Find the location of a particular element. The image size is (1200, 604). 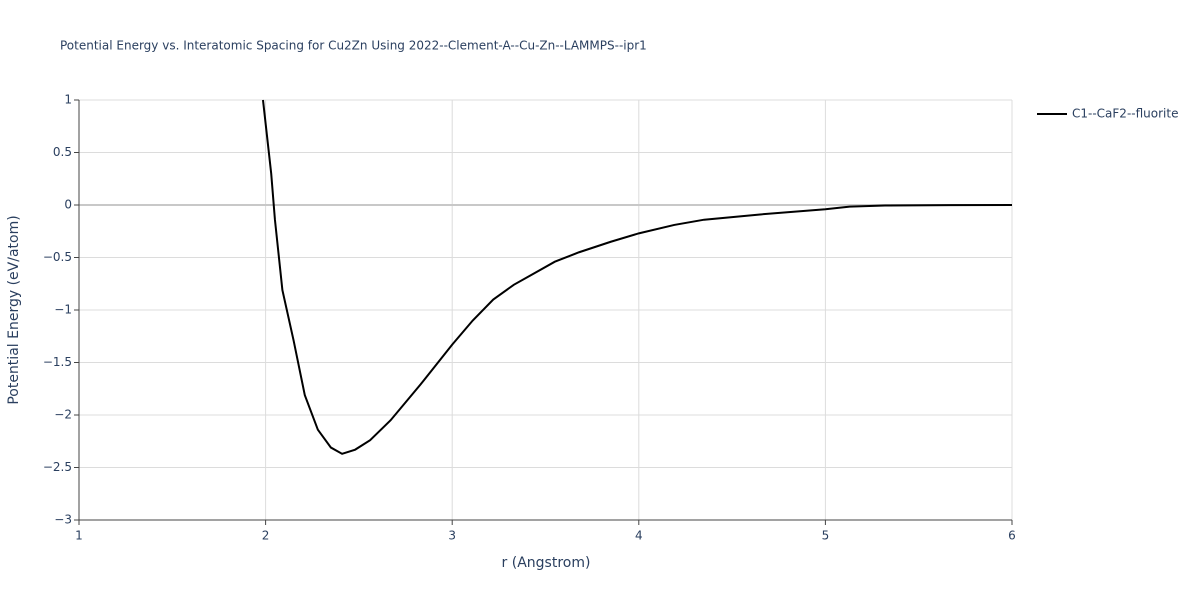

y-tick-label: −3 is located at coordinates (63, 520).